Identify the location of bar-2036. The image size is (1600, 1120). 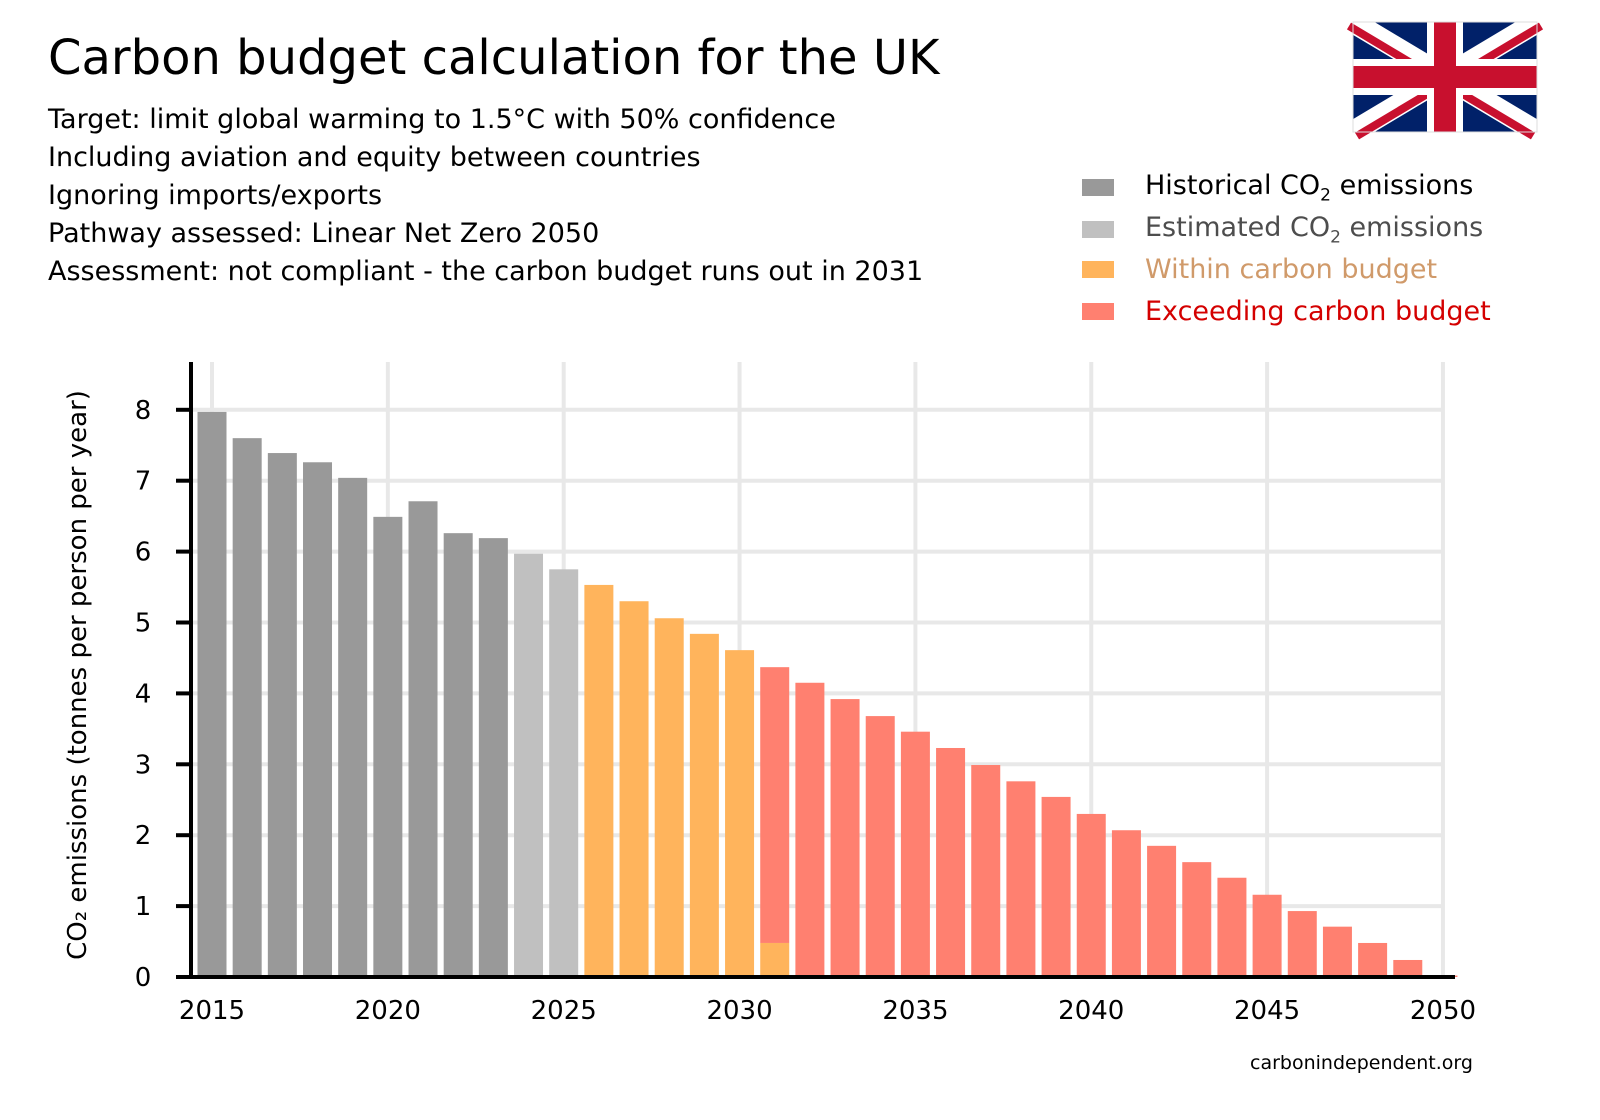
(951, 862).